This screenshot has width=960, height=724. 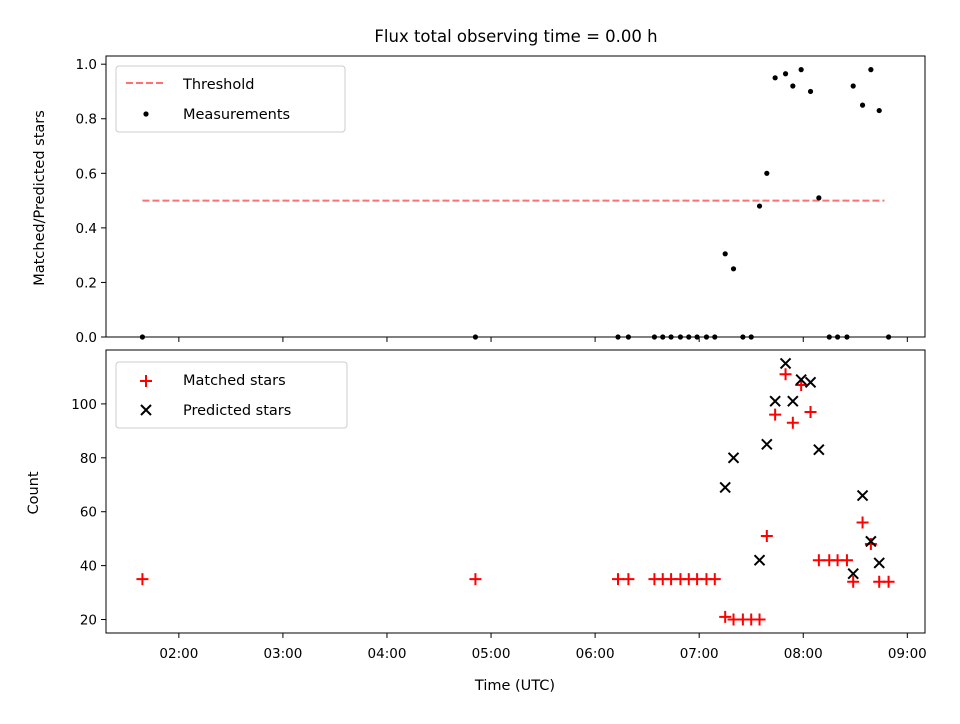 I want to click on bottom-y-tick-label: 60, so click(x=88, y=513).